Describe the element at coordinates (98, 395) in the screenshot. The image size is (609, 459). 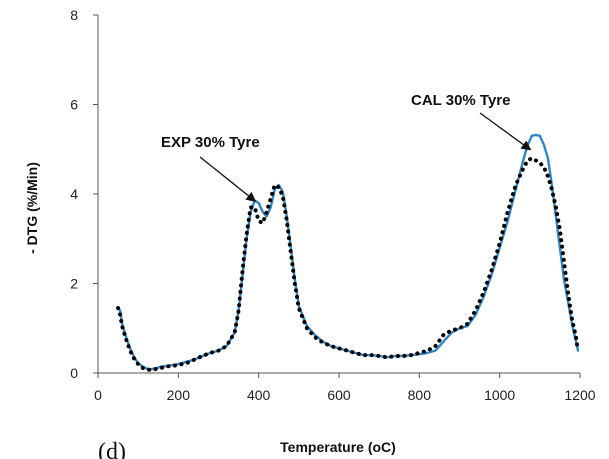
I see `x-tick-label: 0` at that location.